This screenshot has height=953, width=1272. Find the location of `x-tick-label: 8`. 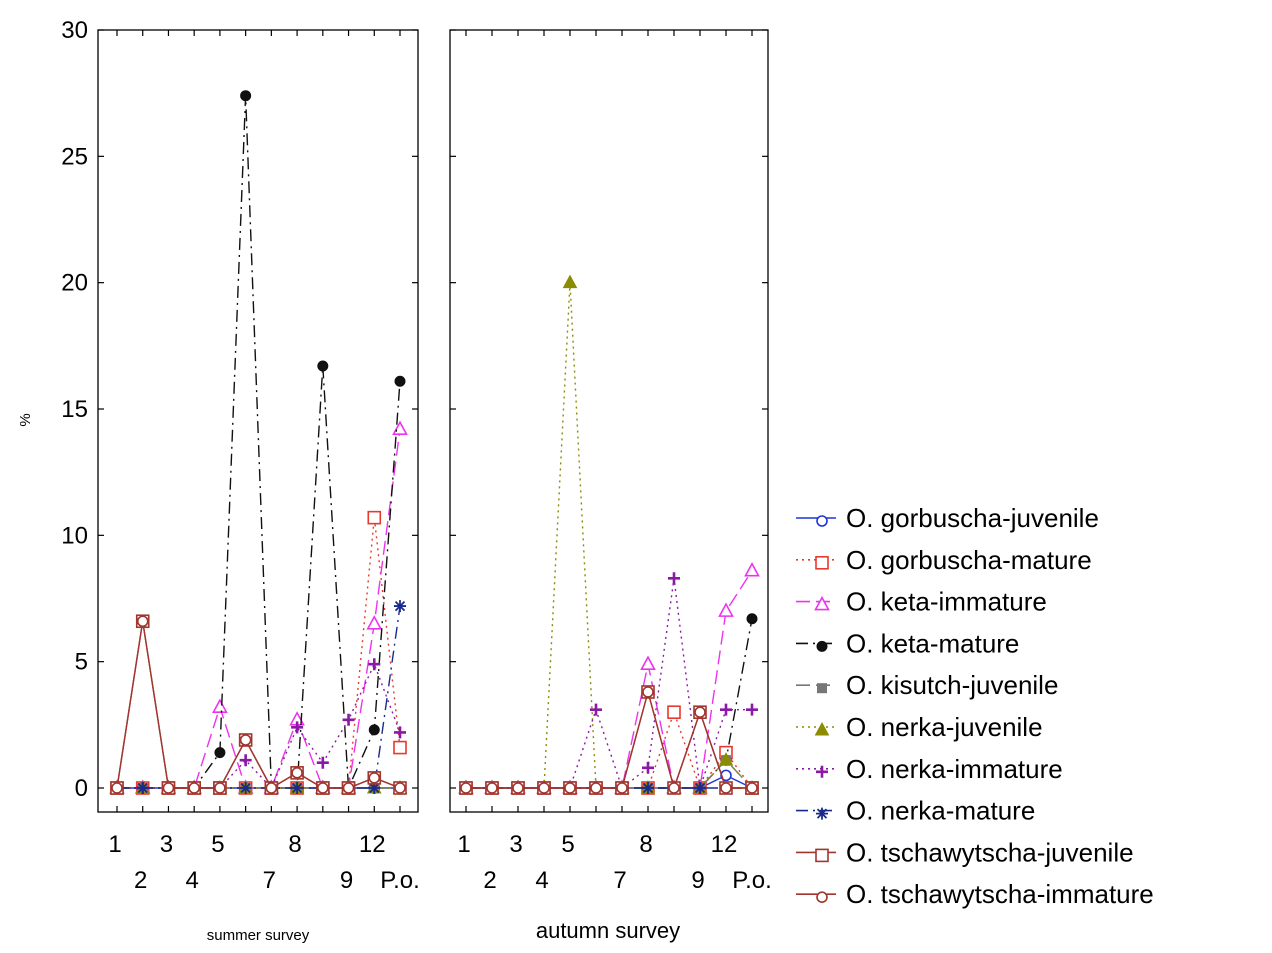

x-tick-label: 8 is located at coordinates (645, 844).